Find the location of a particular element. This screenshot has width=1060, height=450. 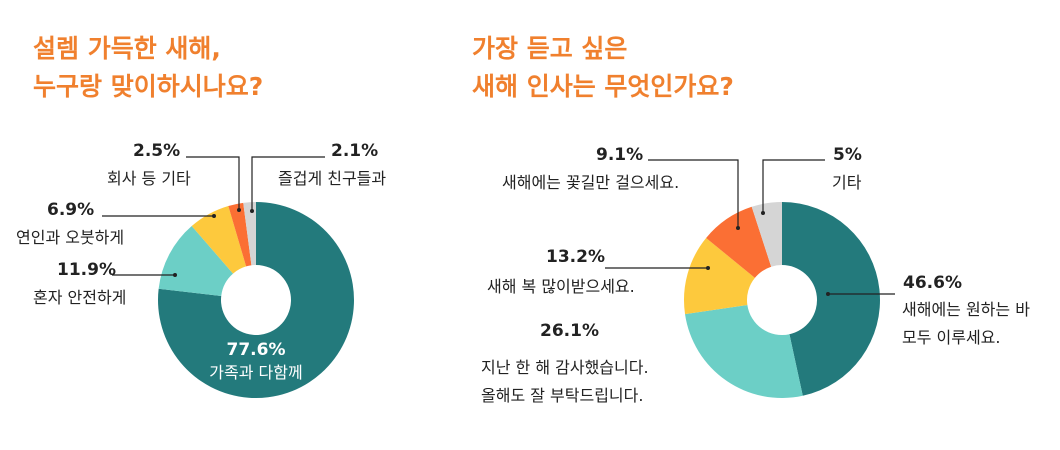

data-label-value-0: 77.6% is located at coordinates (256, 350).